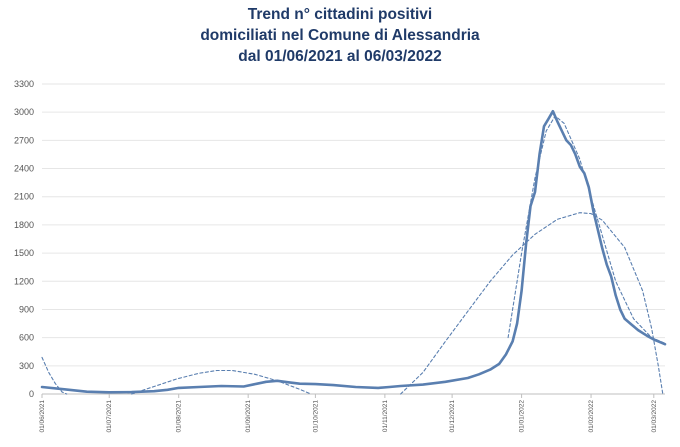  Describe the element at coordinates (24, 253) in the screenshot. I see `y-tick-label: 1500` at that location.